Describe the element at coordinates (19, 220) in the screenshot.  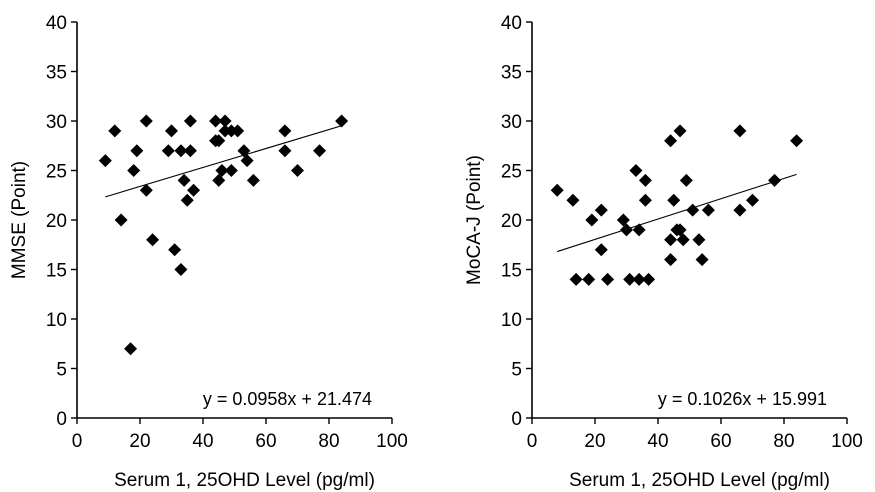
I see `y-axis-label: MMSE (Point)` at that location.